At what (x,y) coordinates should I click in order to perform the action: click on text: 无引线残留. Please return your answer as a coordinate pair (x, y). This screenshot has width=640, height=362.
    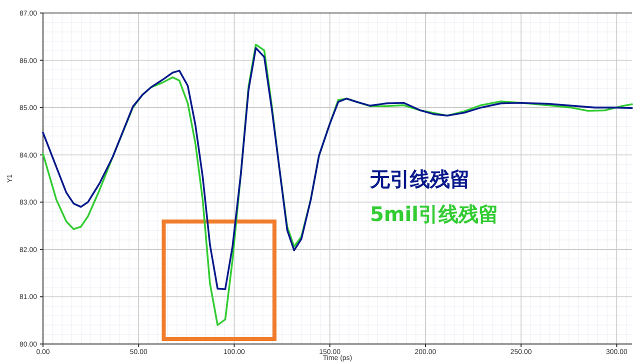
    Looking at the image, I should click on (419, 179).